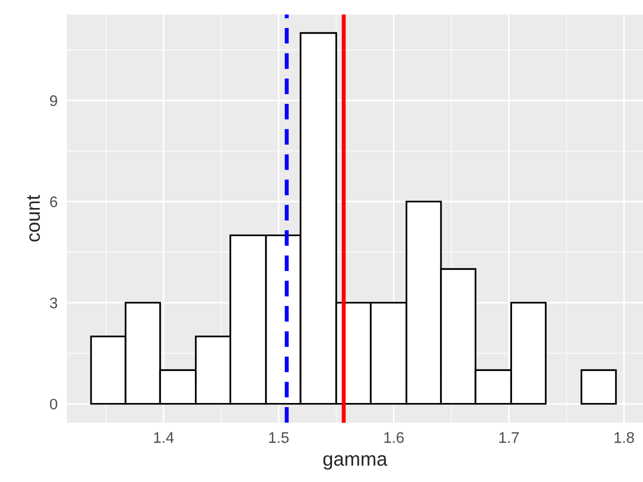 The width and height of the screenshot is (643, 482). What do you see at coordinates (164, 437) in the screenshot?
I see `x-tick-label: 1.4` at bounding box center [164, 437].